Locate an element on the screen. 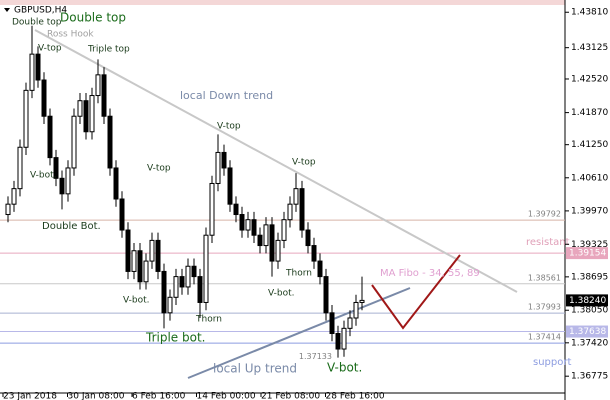  level-label: 1.39154 is located at coordinates (587, 254).